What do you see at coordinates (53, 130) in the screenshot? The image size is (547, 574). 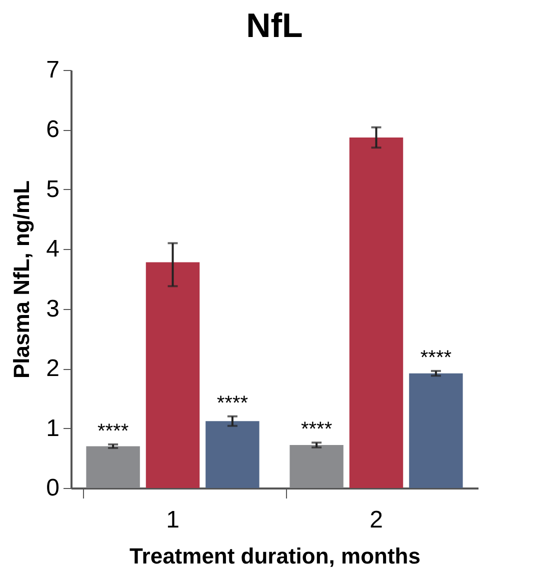 I see `y-tick-label: 6` at bounding box center [53, 130].